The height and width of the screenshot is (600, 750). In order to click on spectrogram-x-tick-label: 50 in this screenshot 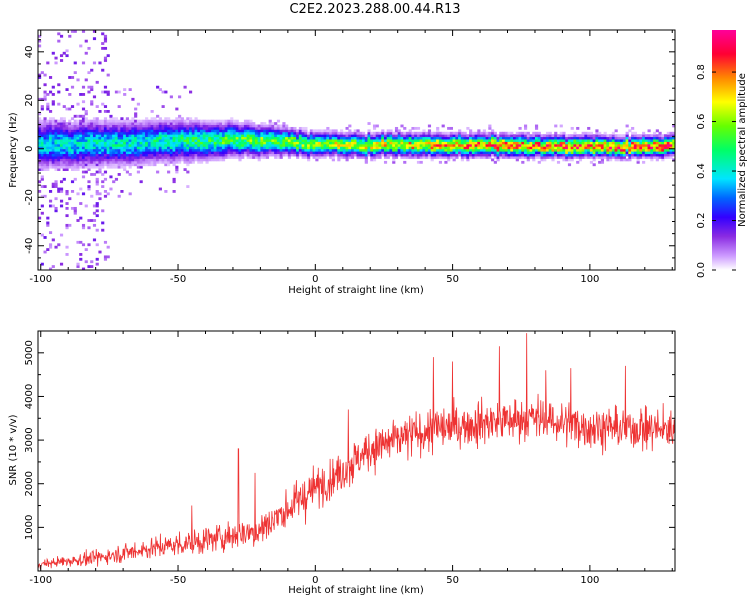, I will do `click(452, 279)`.